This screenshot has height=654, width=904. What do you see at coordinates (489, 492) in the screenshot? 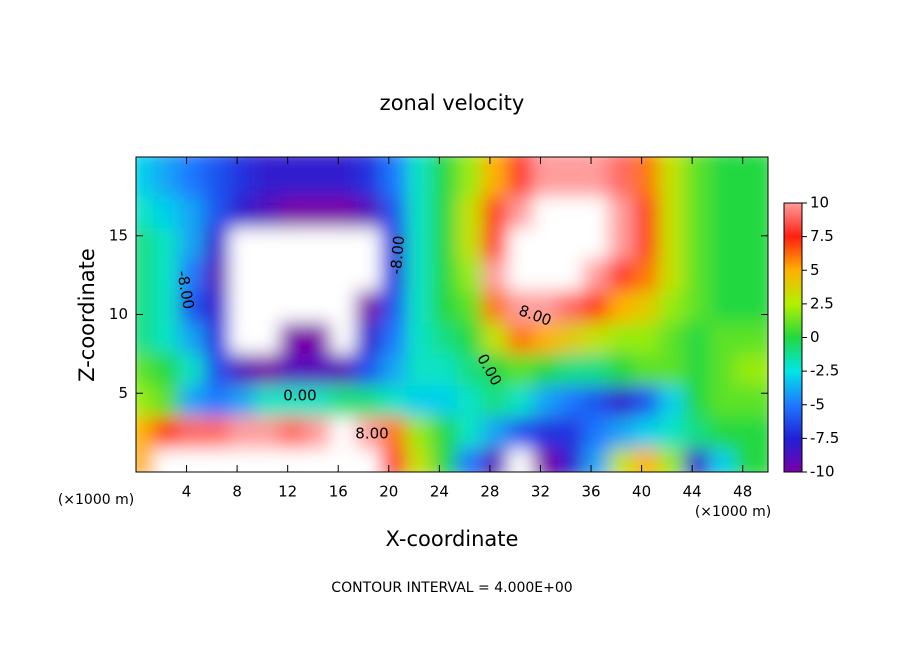
I see `x-tick-label: 28` at bounding box center [489, 492].